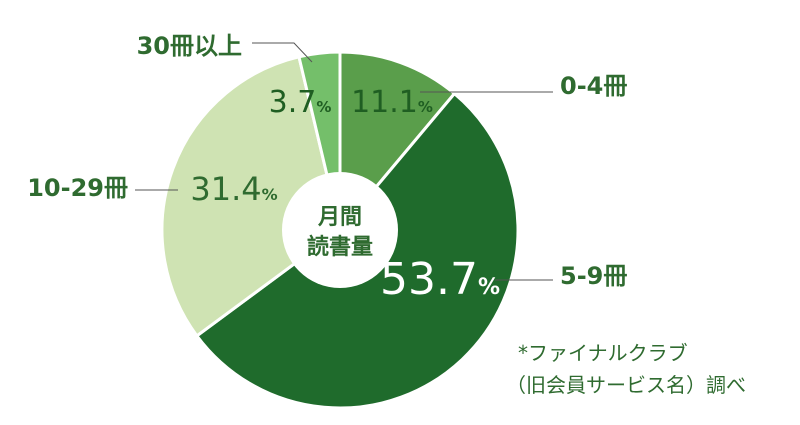 This screenshot has height=425, width=800. Describe the element at coordinates (339, 217) in the screenshot. I see `center-label-line-1: 月間` at that location.